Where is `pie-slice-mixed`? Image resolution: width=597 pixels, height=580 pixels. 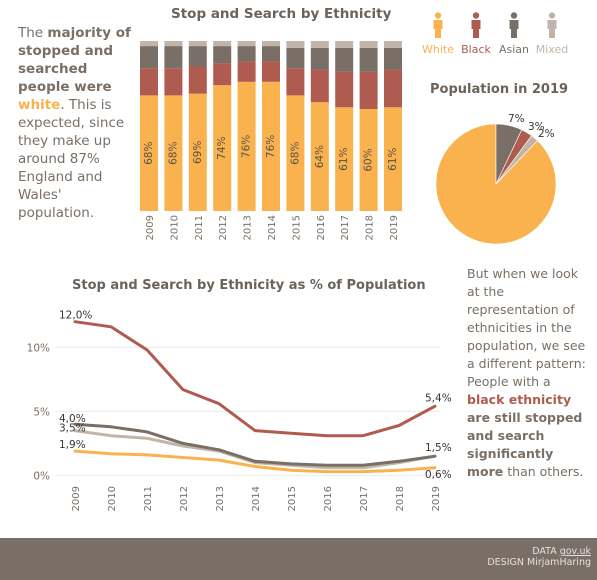 pie-slice-mixed is located at coordinates (516, 160).